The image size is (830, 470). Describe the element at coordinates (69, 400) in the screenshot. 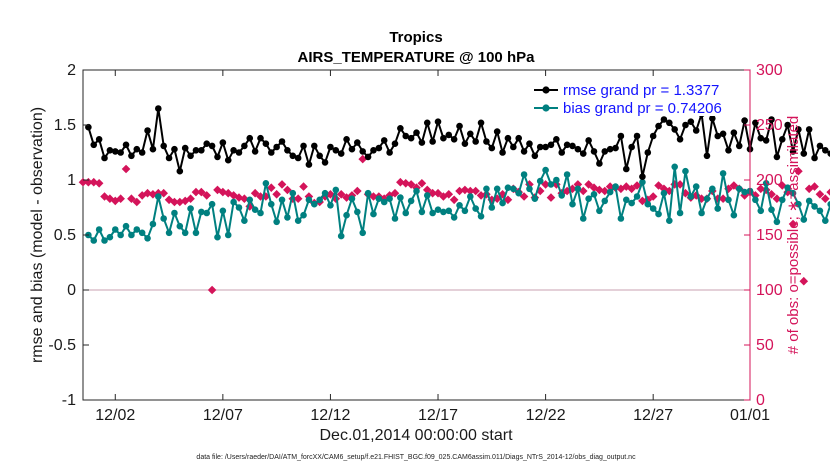

I see `y-tick-label: -1` at that location.